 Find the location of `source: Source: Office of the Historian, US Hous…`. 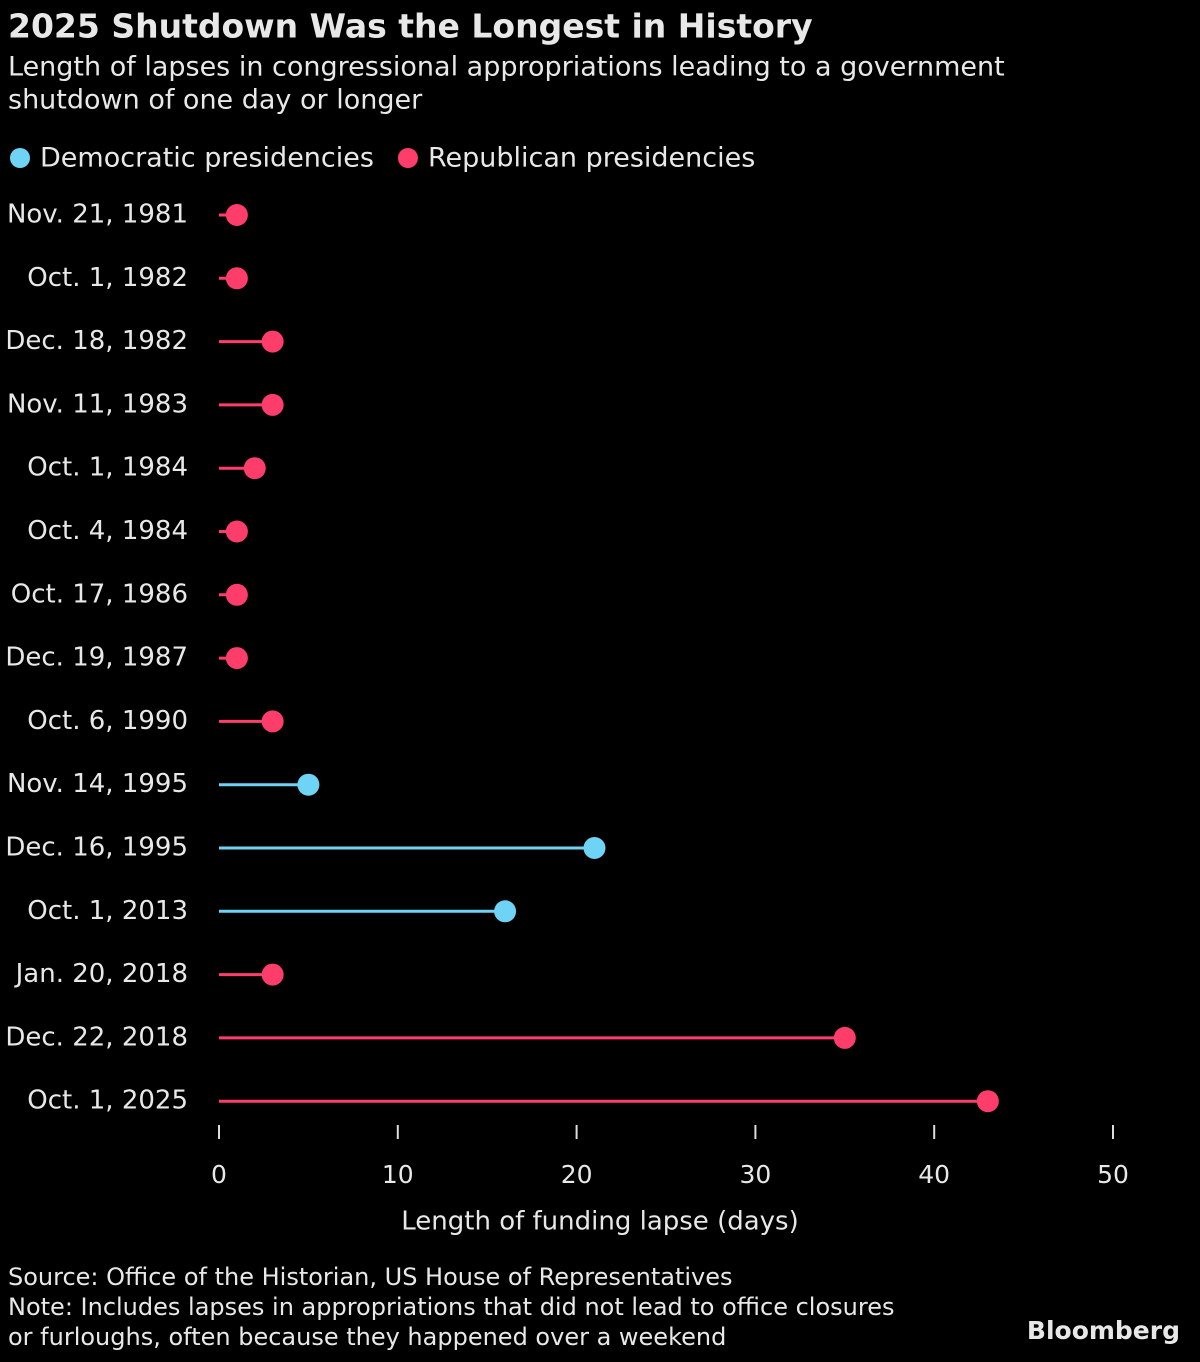

source: Source: Office of the Historian, US Hous… is located at coordinates (370, 1277).